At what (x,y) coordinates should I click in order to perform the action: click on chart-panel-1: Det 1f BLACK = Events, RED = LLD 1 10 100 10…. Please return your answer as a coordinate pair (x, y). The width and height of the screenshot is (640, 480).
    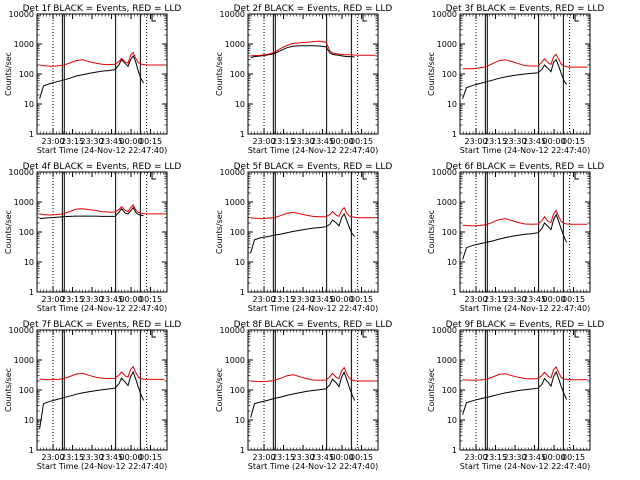
    Looking at the image, I should click on (92, 79).